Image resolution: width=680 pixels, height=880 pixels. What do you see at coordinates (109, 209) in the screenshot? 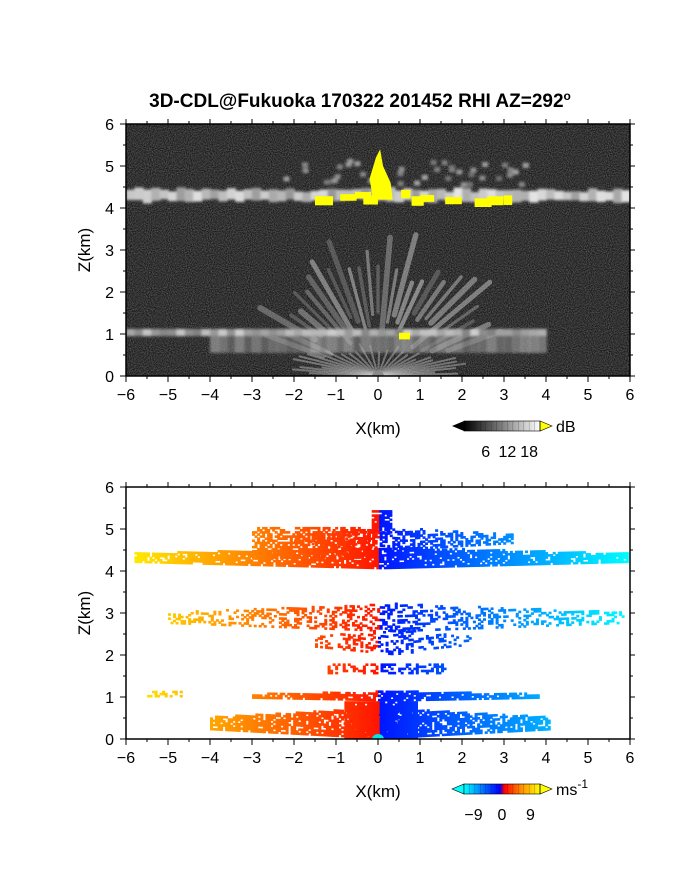
I see `y-tick-label: 4` at bounding box center [109, 209].